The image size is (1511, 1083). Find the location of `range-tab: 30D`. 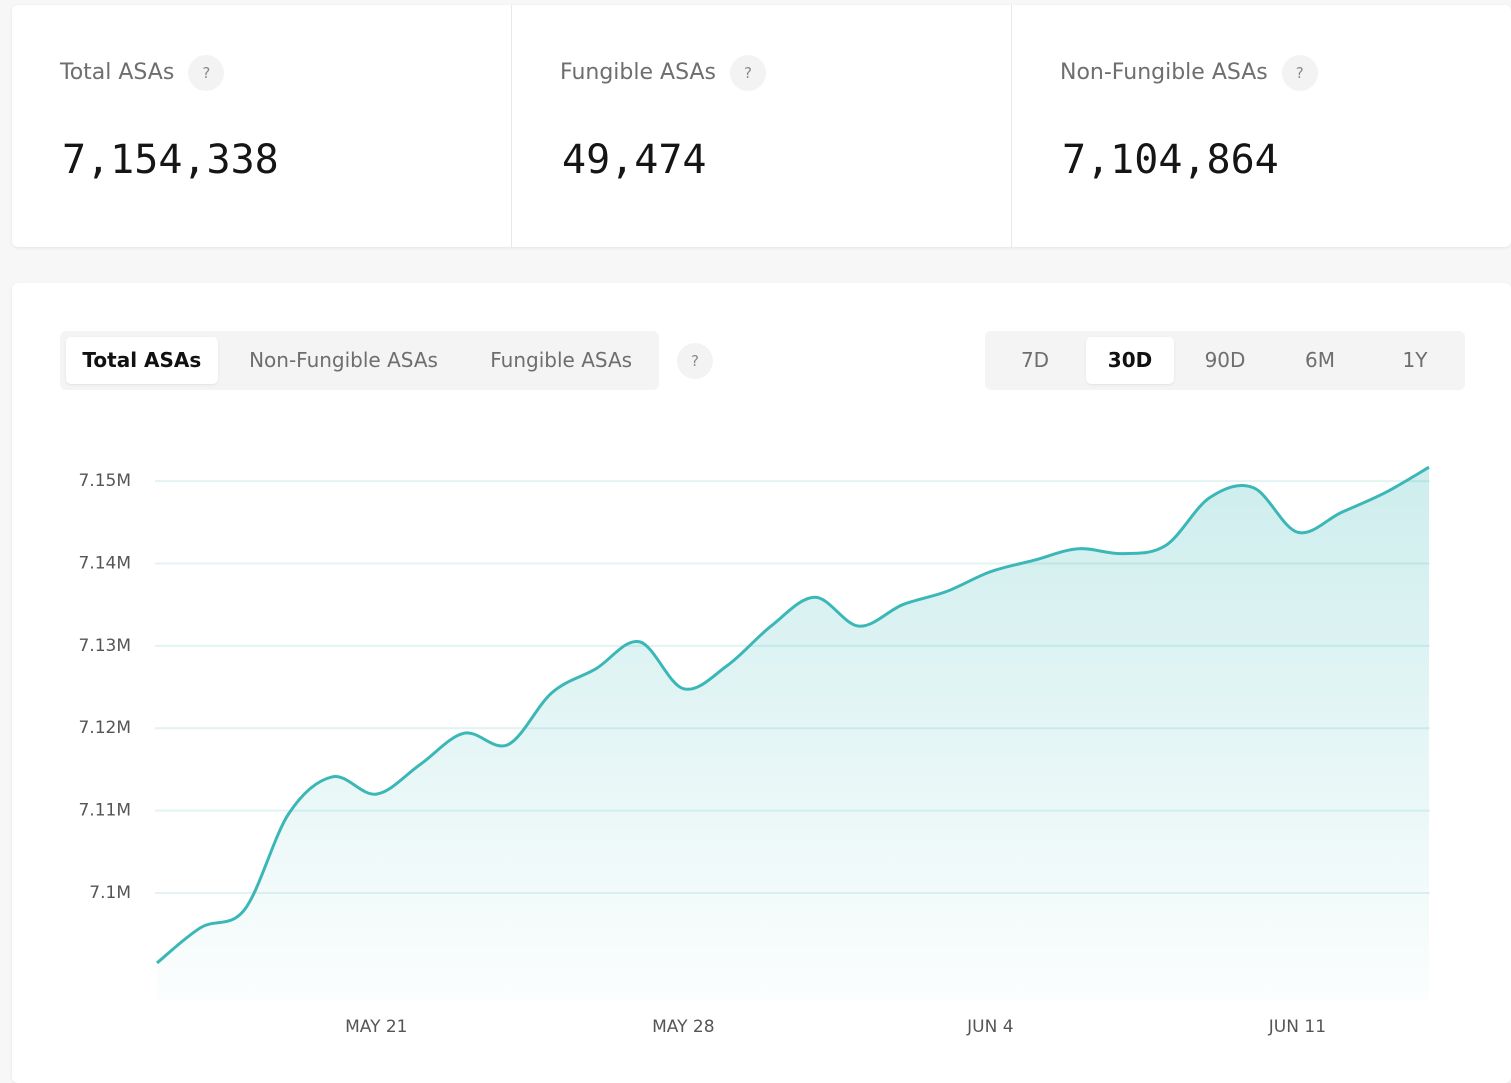

range-tab: 30D is located at coordinates (1130, 360).